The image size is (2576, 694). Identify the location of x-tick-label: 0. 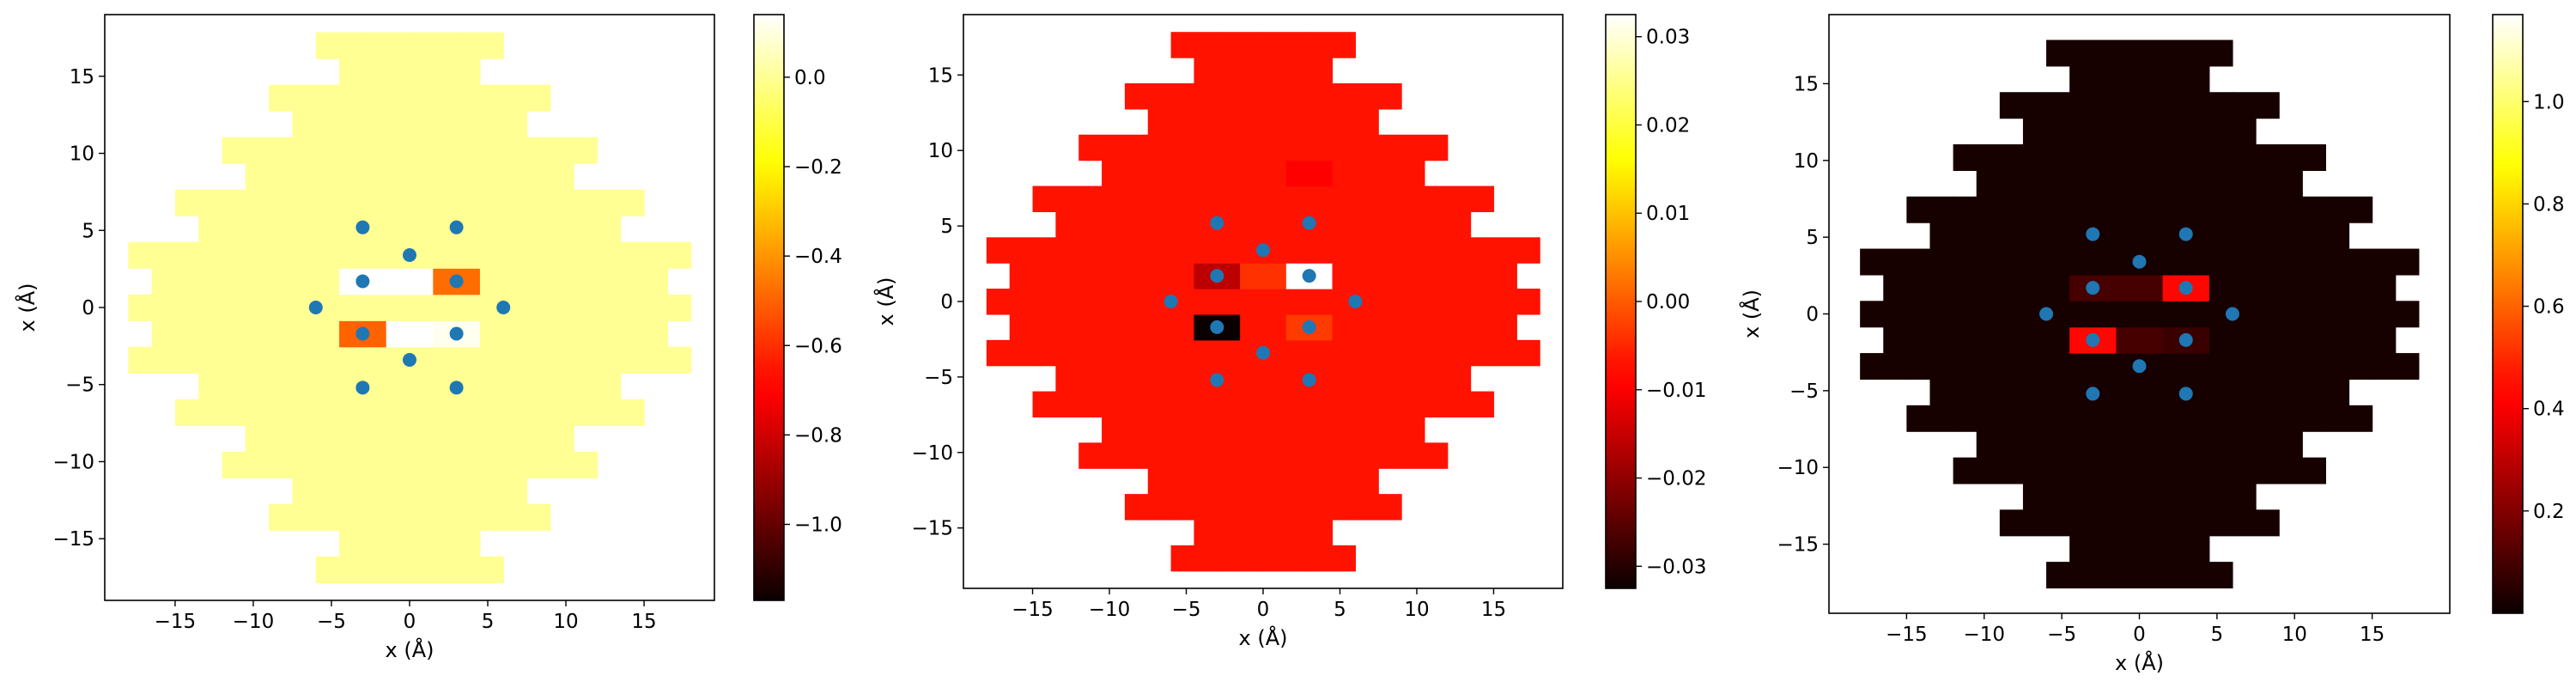
(410, 622).